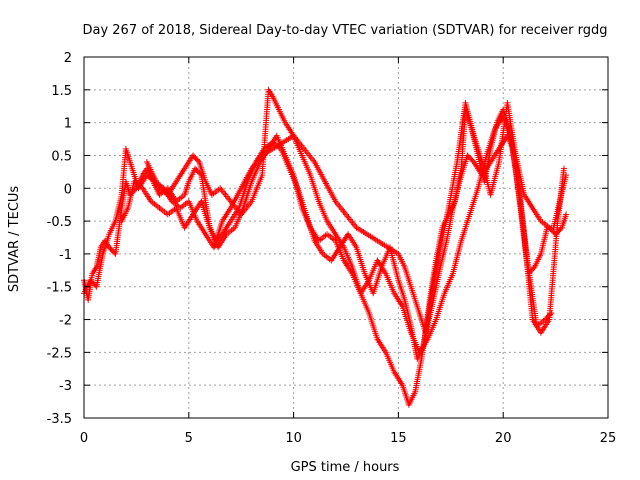 Image resolution: width=640 pixels, height=480 pixels. I want to click on y-tick-label: -0.5, so click(59, 222).